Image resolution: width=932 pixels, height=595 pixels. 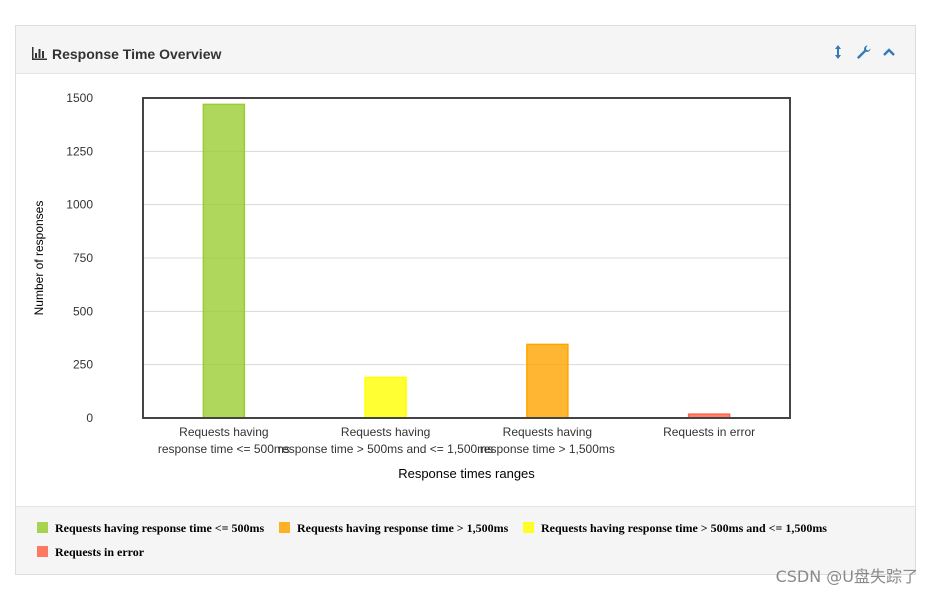 I want to click on panel-title: Response Time Overview, so click(x=137, y=54).